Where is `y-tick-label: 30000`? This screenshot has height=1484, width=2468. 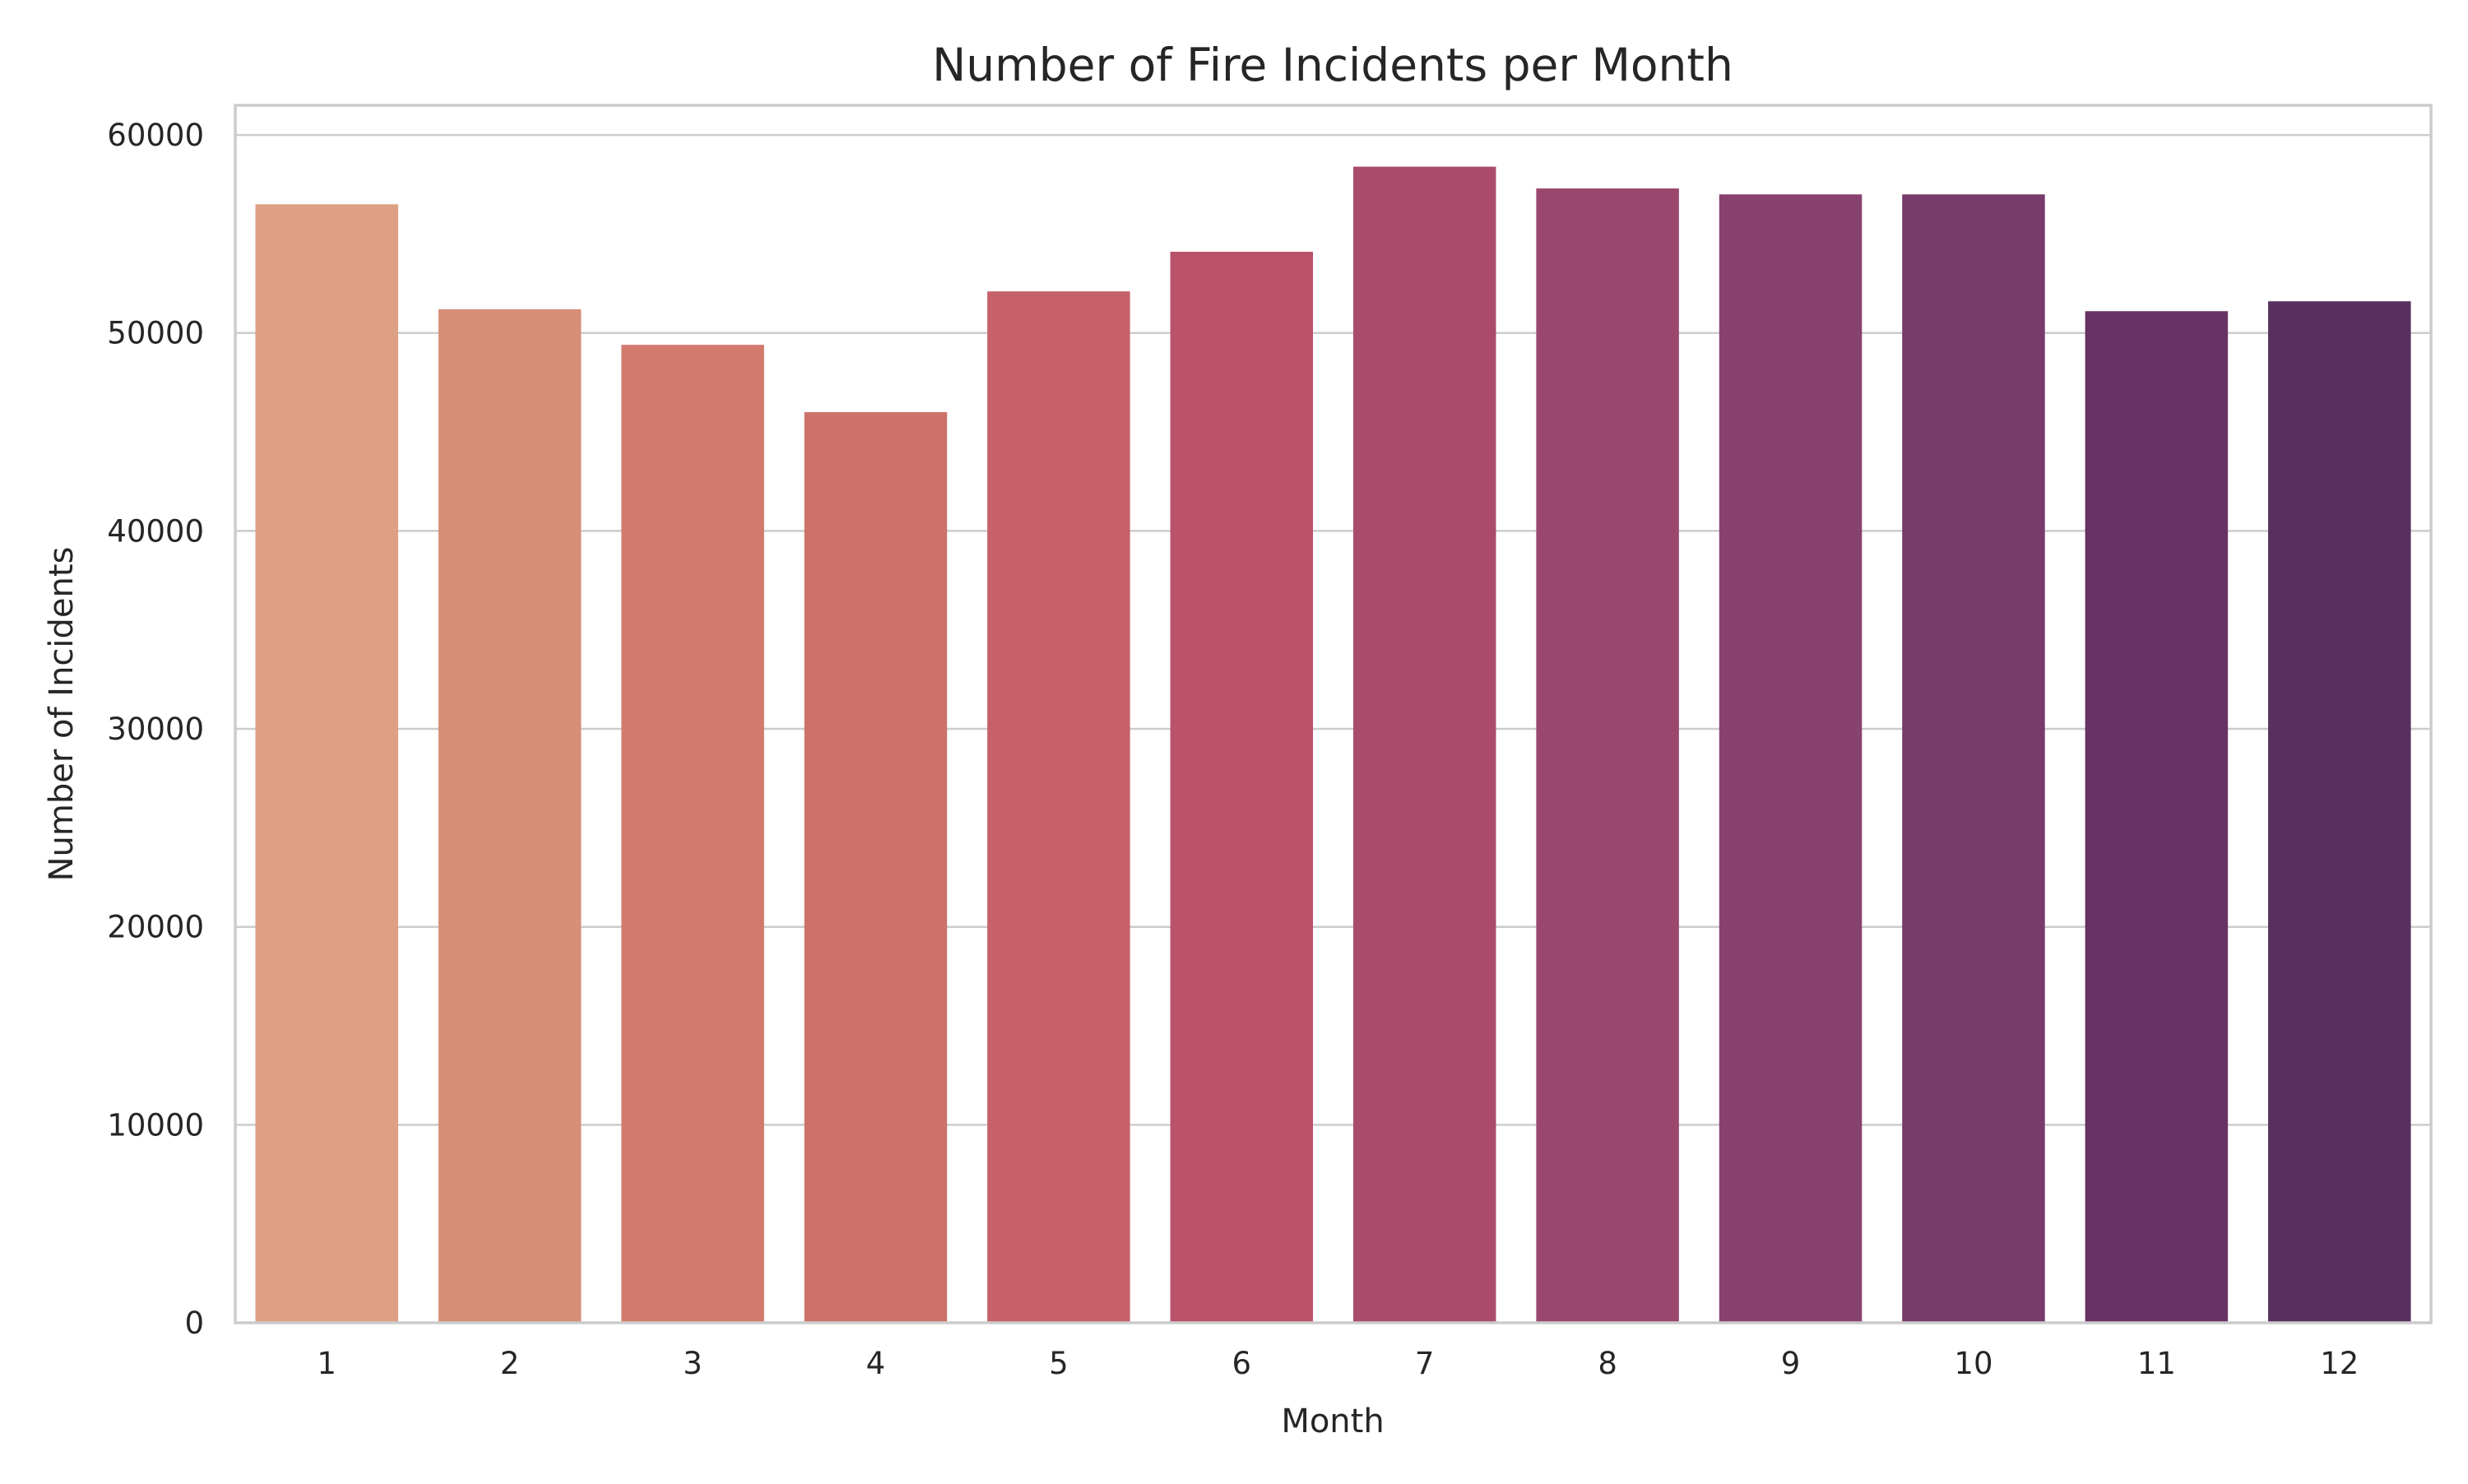
y-tick-label: 30000 is located at coordinates (155, 729).